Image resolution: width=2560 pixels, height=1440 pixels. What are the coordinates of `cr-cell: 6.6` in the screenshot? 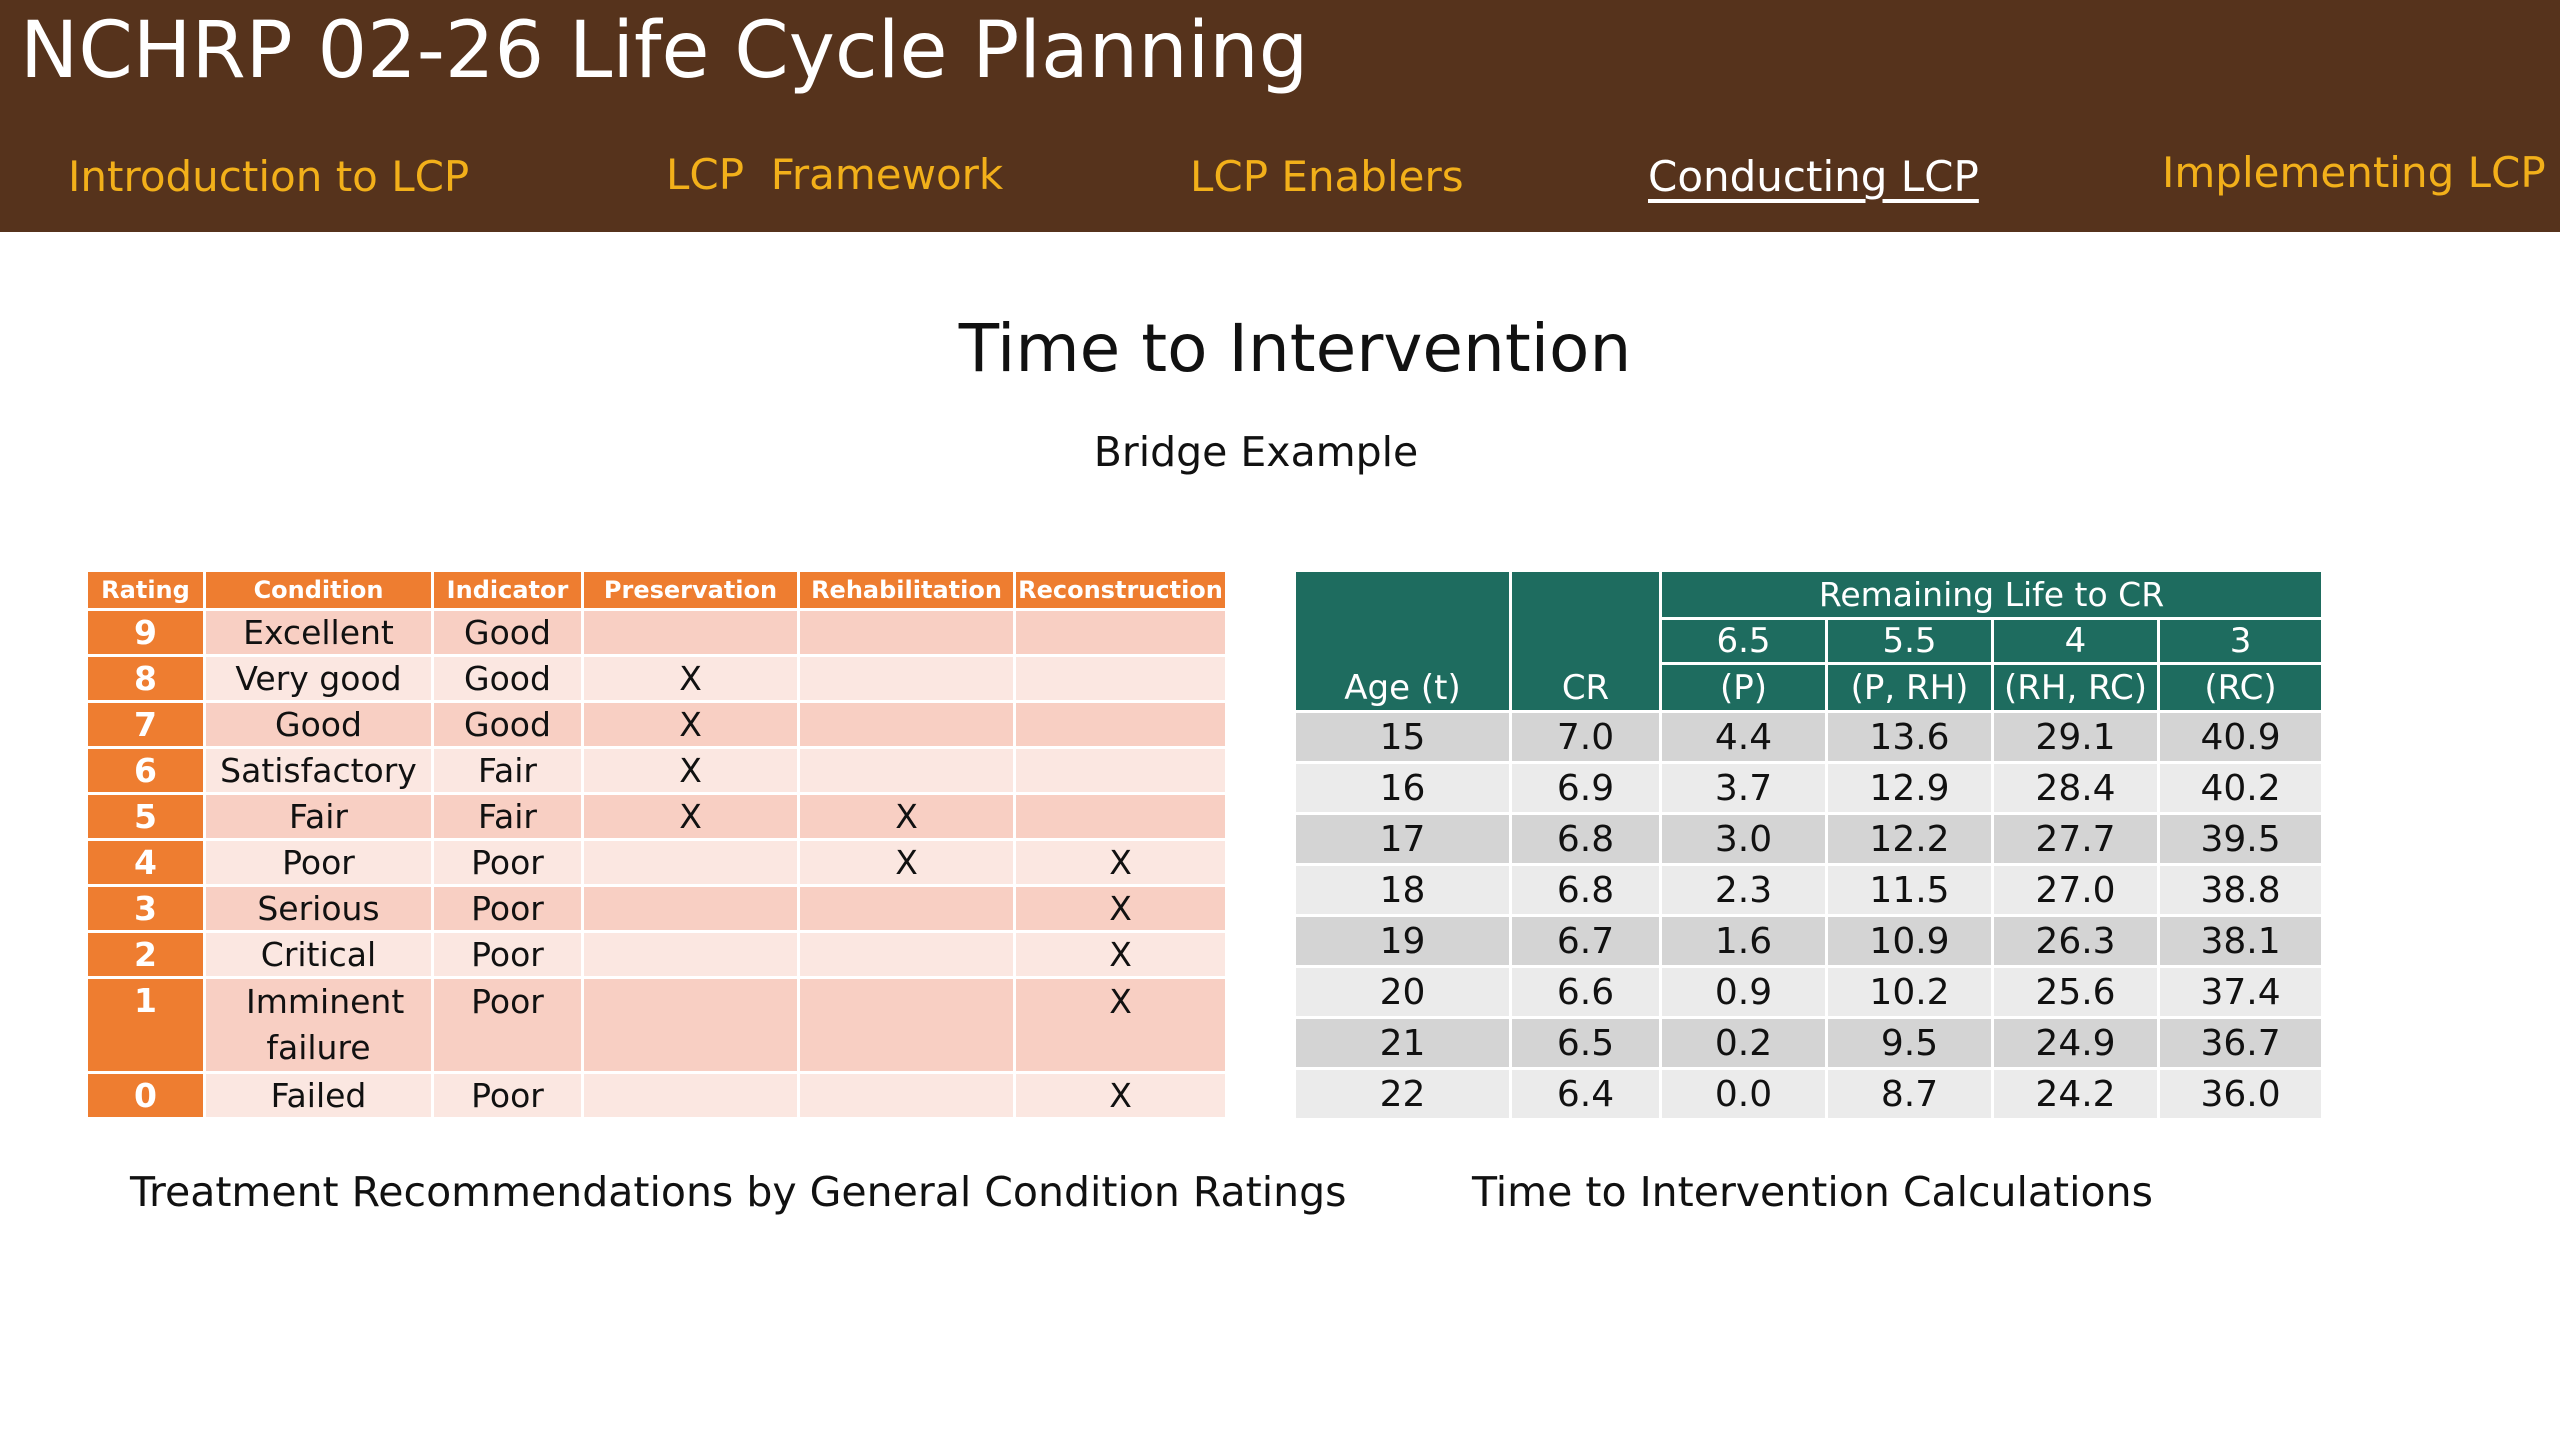 It's located at (1587, 993).